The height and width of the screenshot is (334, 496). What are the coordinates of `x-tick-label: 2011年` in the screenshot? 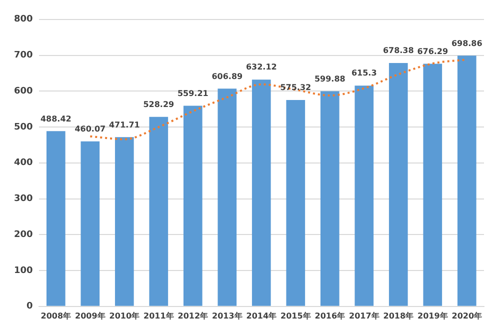 It's located at (159, 315).